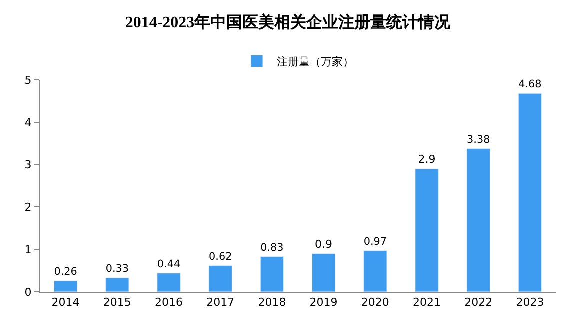 Image resolution: width=576 pixels, height=327 pixels. What do you see at coordinates (117, 303) in the screenshot?
I see `x-tick-label: 2015` at bounding box center [117, 303].